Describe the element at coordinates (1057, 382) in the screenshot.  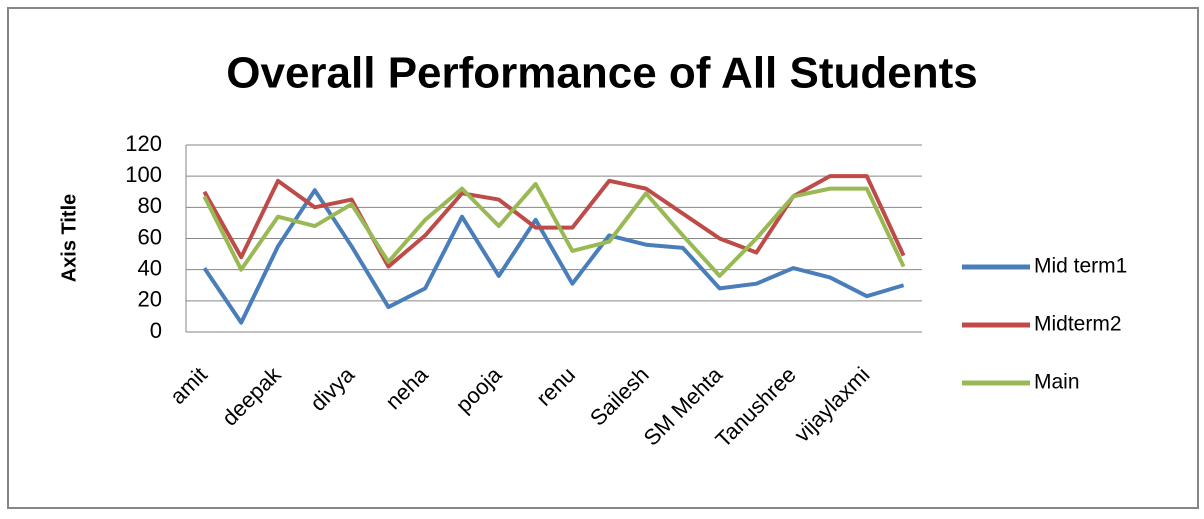
I see `legend-label: Main` at that location.